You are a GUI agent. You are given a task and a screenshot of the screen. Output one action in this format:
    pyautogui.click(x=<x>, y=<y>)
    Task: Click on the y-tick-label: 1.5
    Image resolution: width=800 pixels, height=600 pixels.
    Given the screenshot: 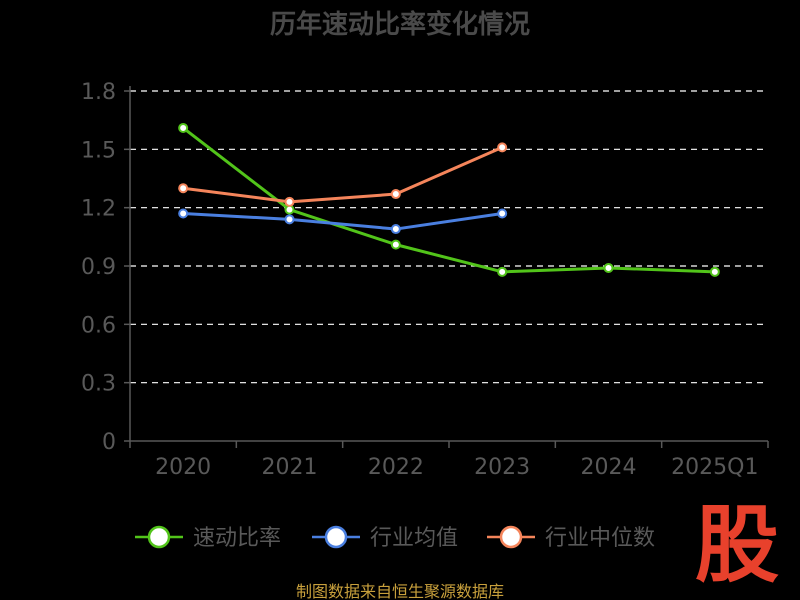 What is the action you would take?
    pyautogui.click(x=98, y=150)
    